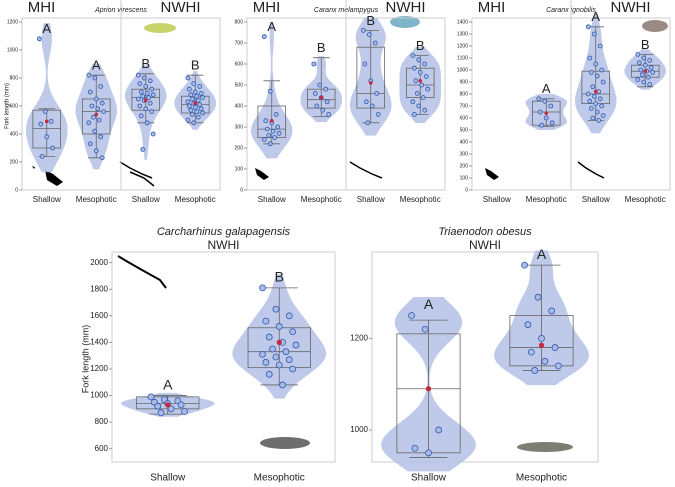 The height and width of the screenshot is (487, 675). What do you see at coordinates (462, 34) in the screenshot?
I see `y-tick-label: 1300` at bounding box center [462, 34].